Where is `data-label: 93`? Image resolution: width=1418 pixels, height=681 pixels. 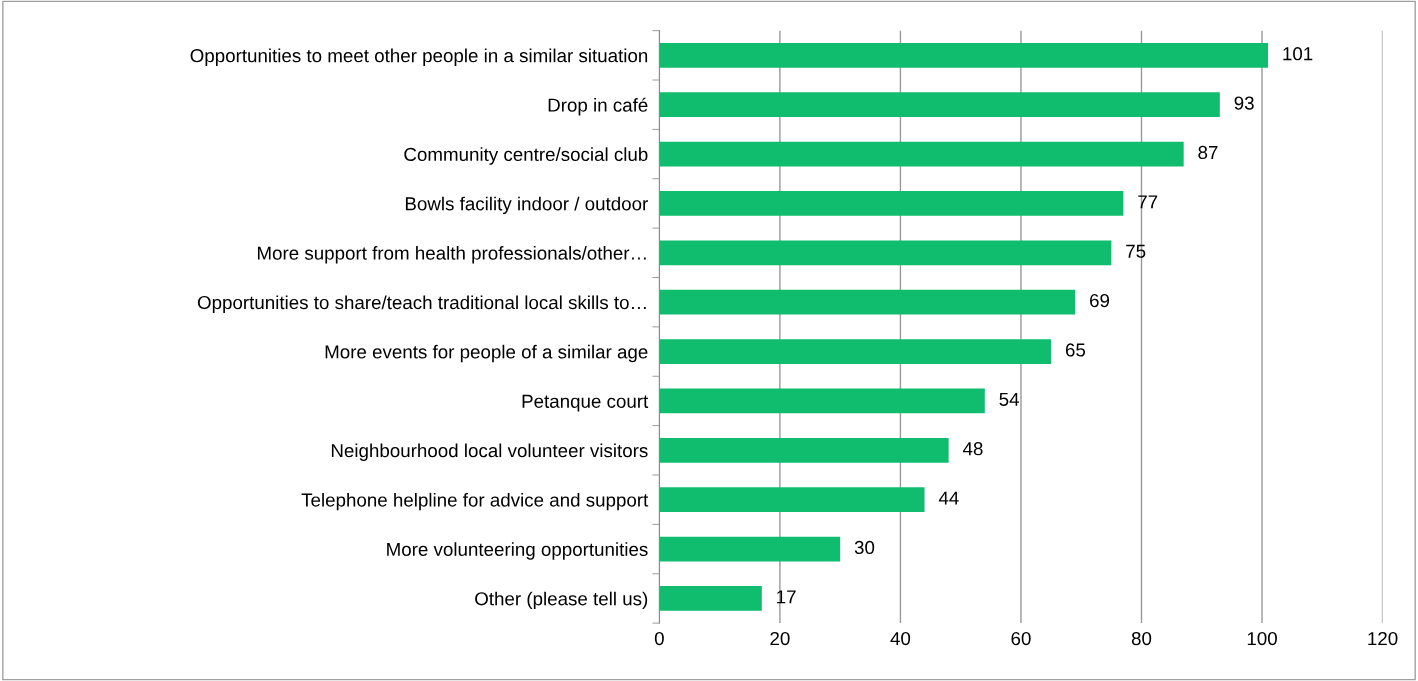
data-label: 93 is located at coordinates (1244, 103).